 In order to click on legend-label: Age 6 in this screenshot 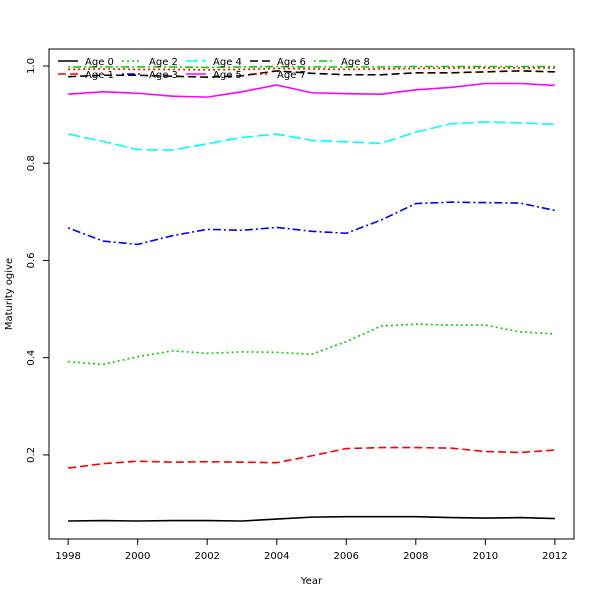, I will do `click(291, 62)`.